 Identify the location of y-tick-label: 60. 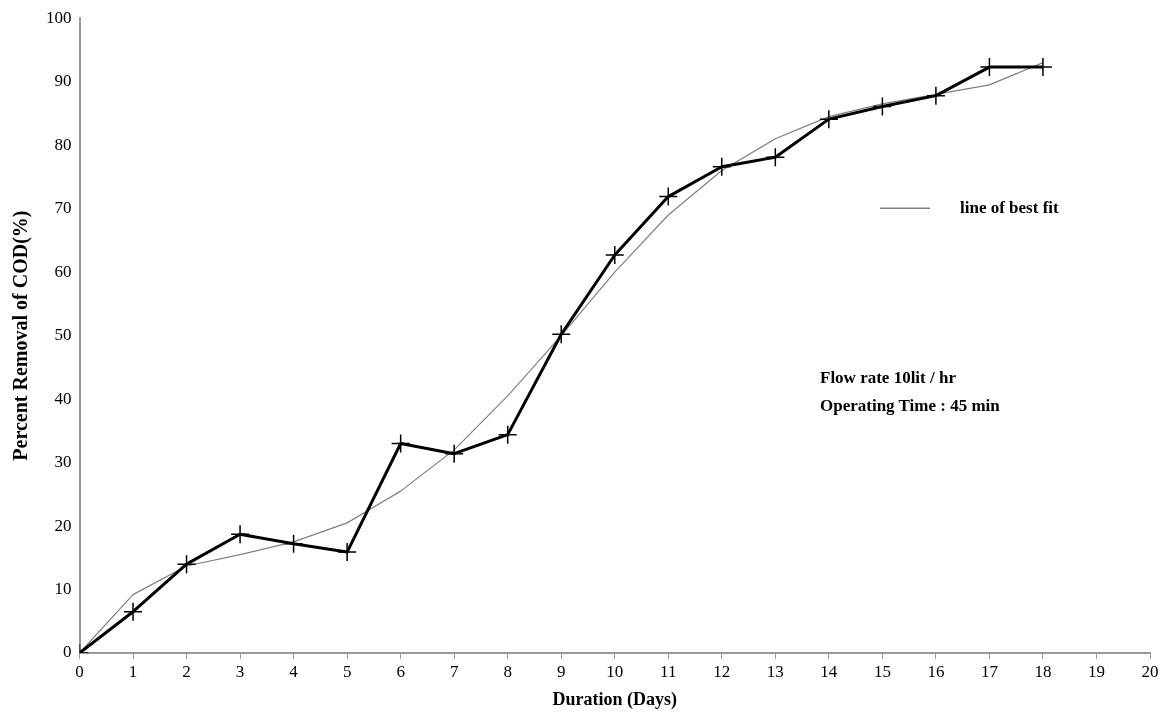
(63, 271).